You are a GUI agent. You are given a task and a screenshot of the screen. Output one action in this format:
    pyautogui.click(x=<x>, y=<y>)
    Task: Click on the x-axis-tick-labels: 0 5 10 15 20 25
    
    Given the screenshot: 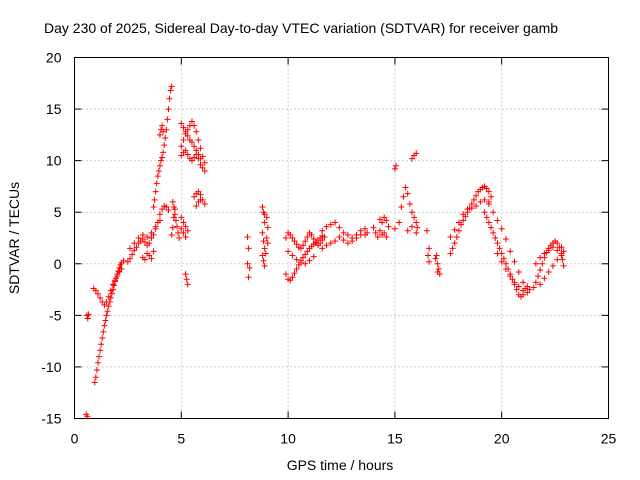 What is the action you would take?
    pyautogui.click(x=344, y=439)
    